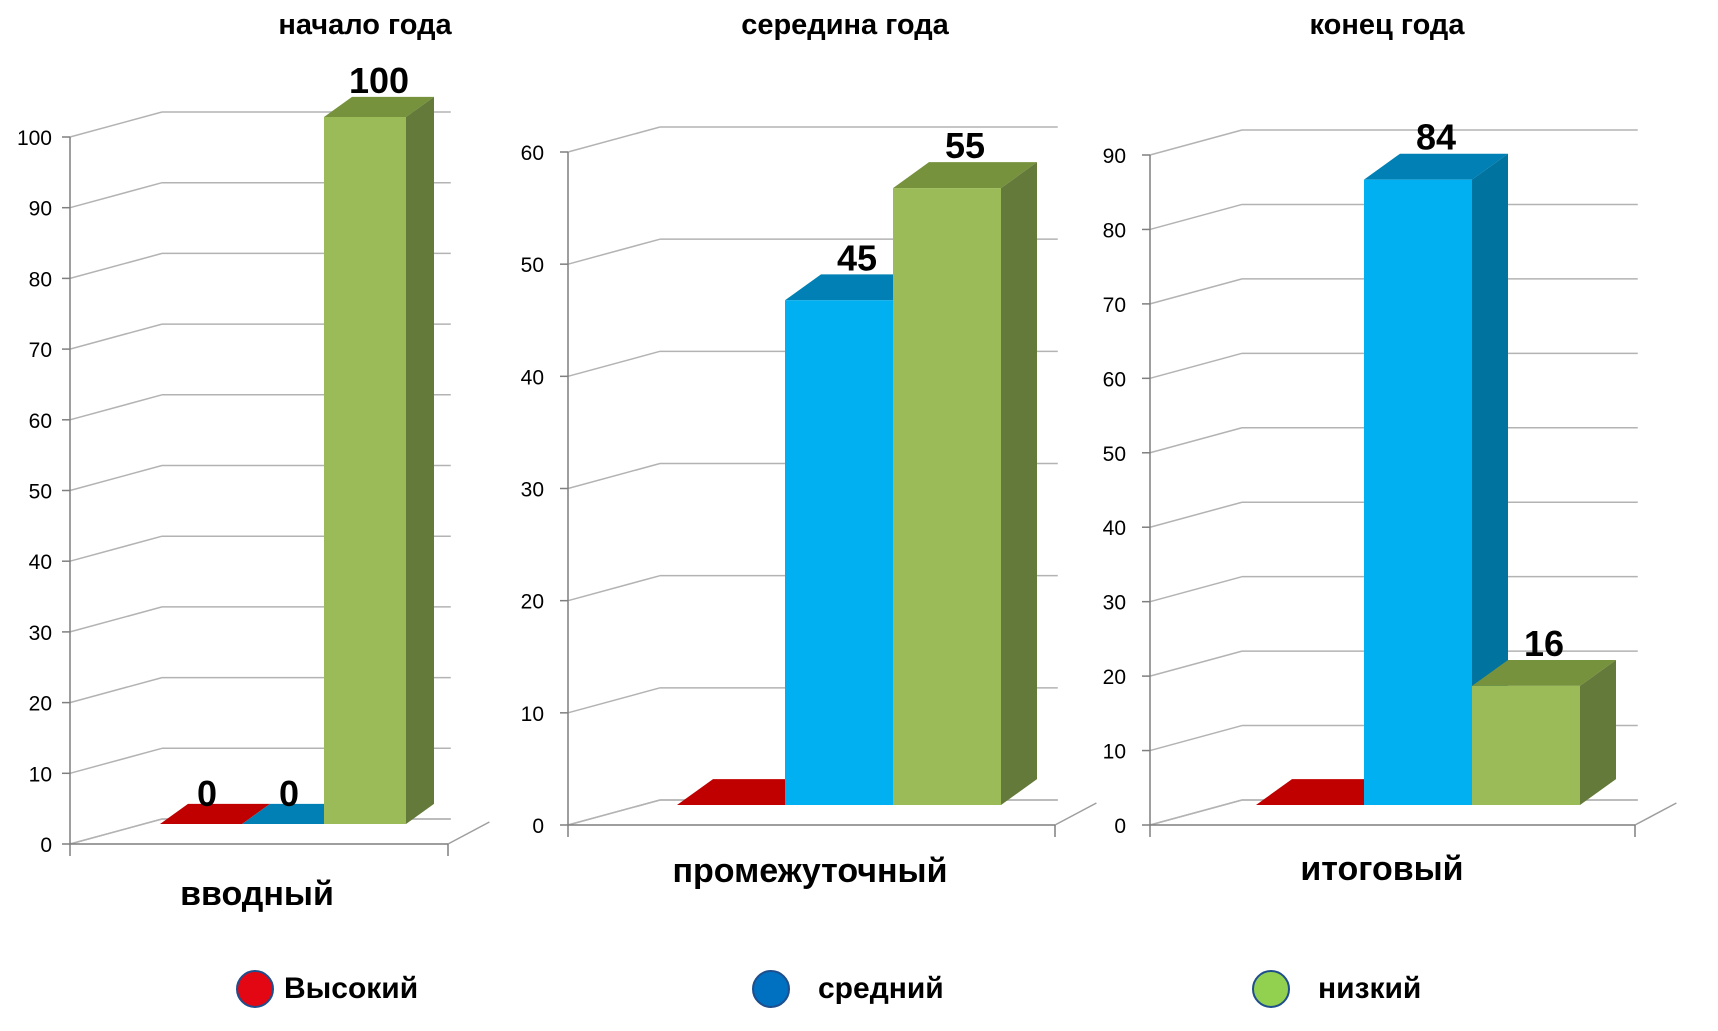 This screenshot has height=1031, width=1718. I want to click on category-label: итоговый, so click(1381, 869).